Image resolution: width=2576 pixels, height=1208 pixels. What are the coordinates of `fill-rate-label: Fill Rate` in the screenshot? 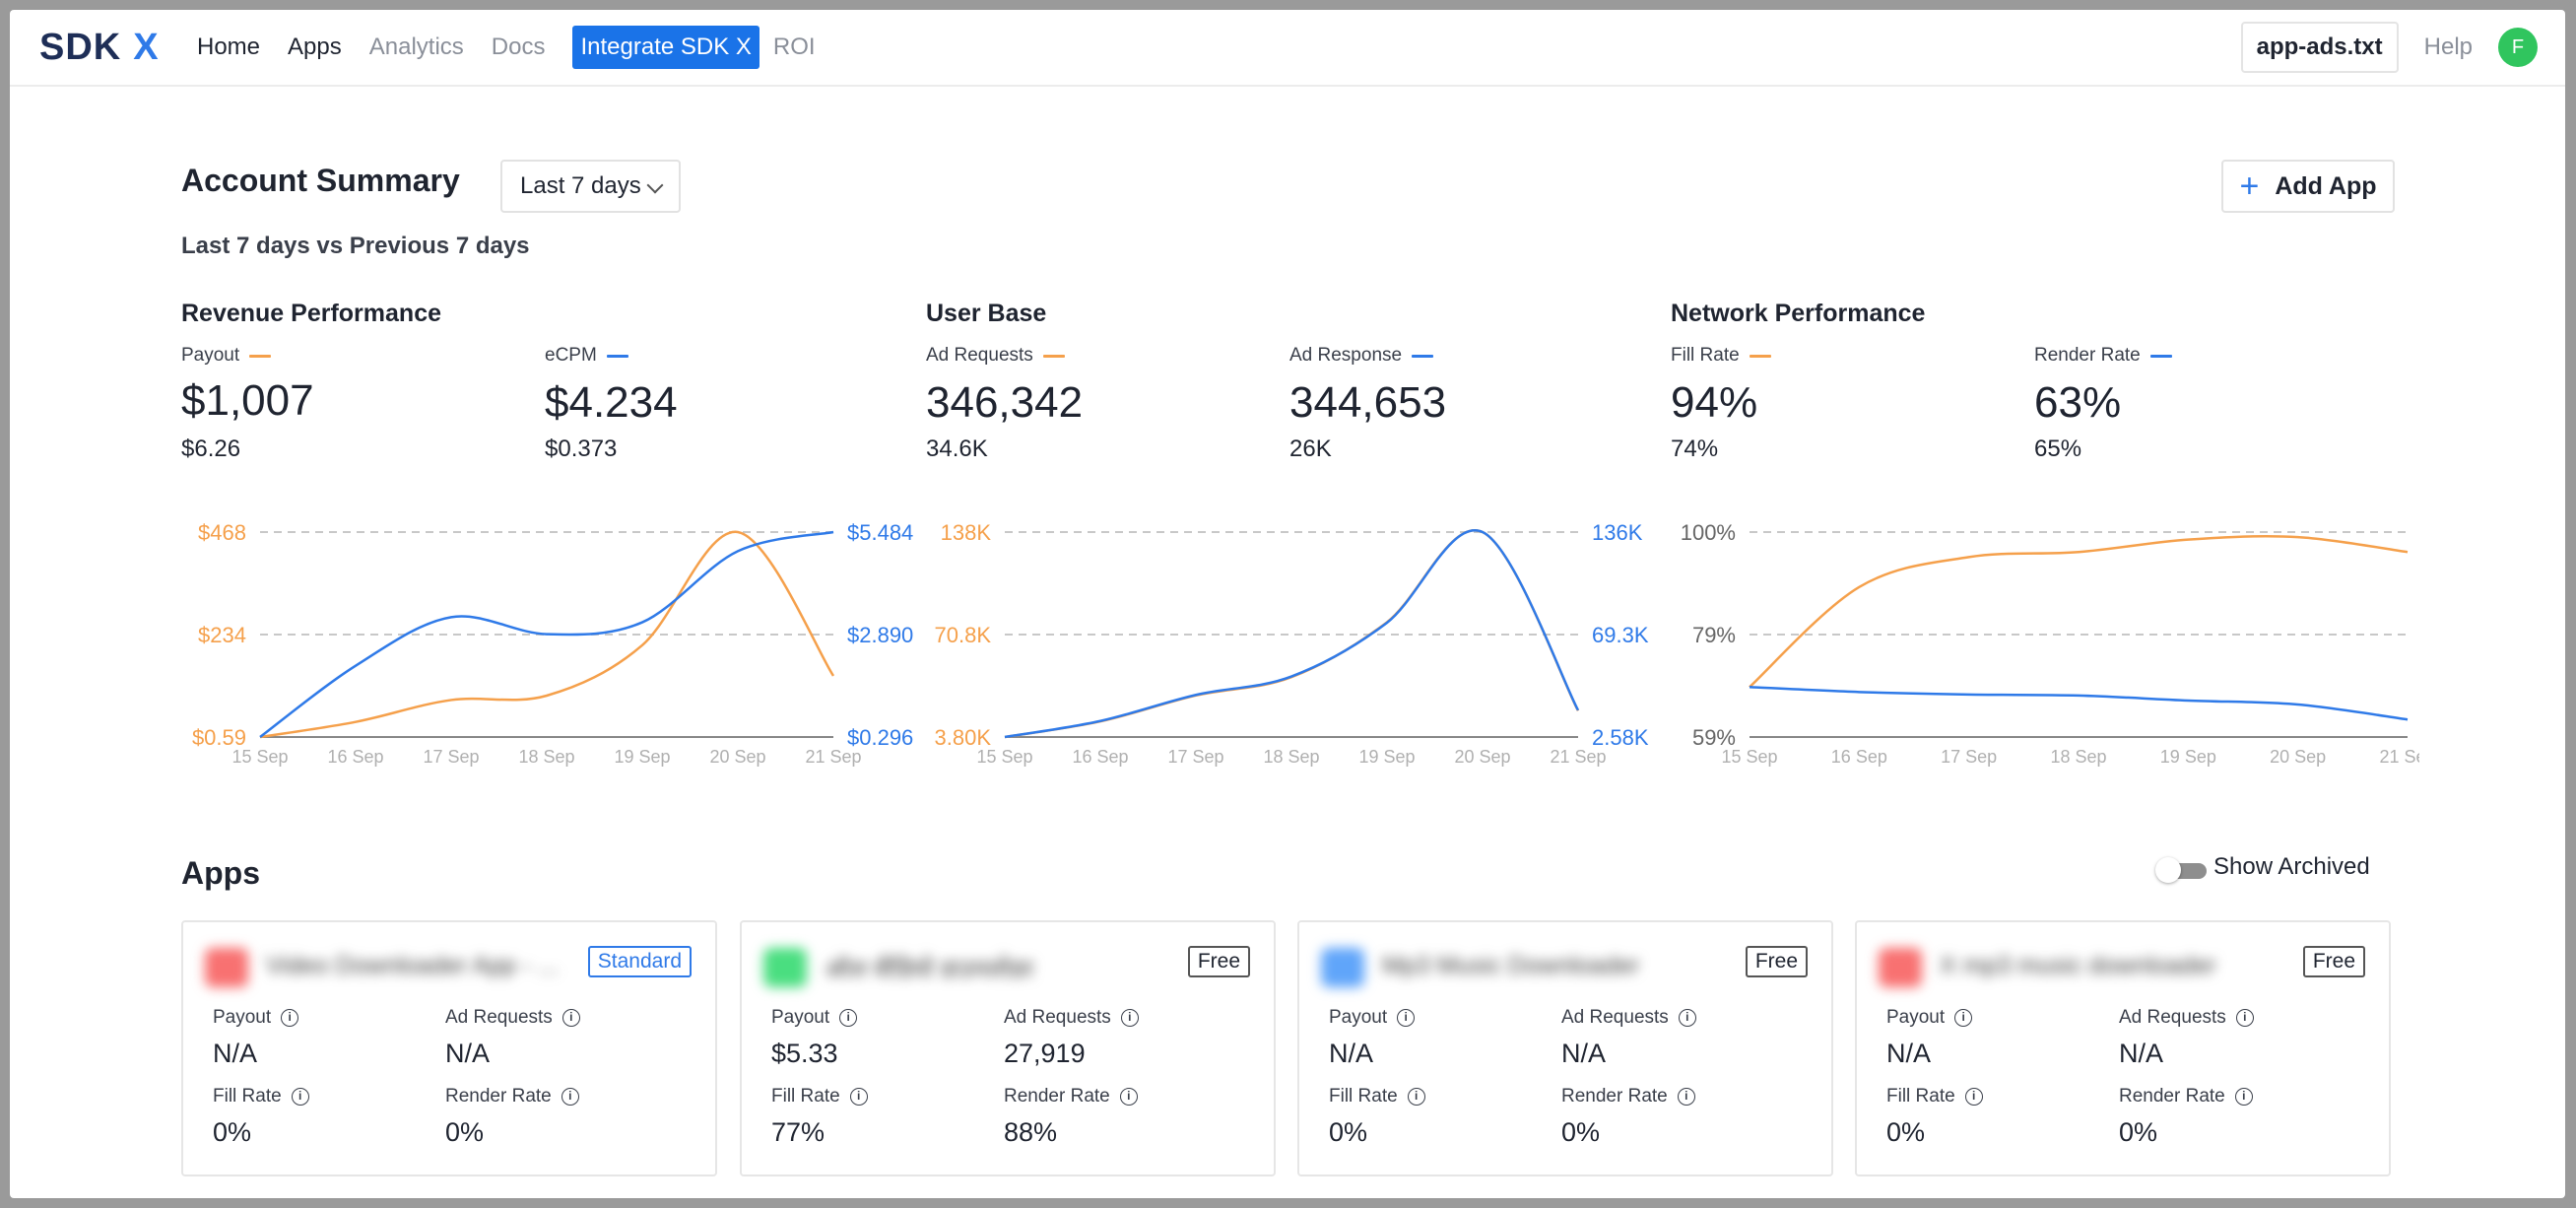 It's located at (1721, 356).